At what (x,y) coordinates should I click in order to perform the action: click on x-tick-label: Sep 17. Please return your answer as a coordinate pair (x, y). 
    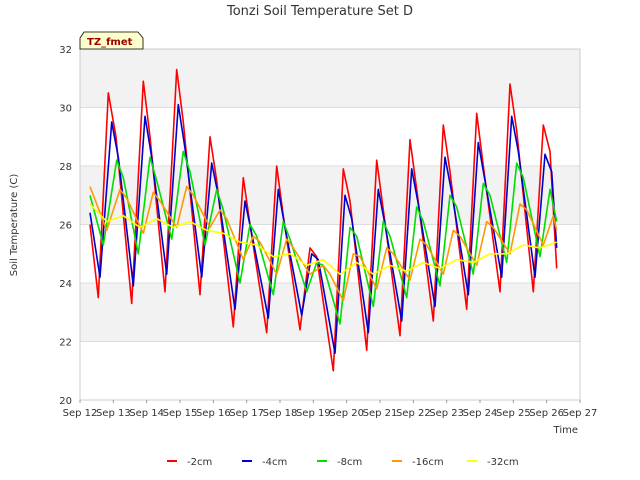
    Looking at the image, I should click on (246, 413).